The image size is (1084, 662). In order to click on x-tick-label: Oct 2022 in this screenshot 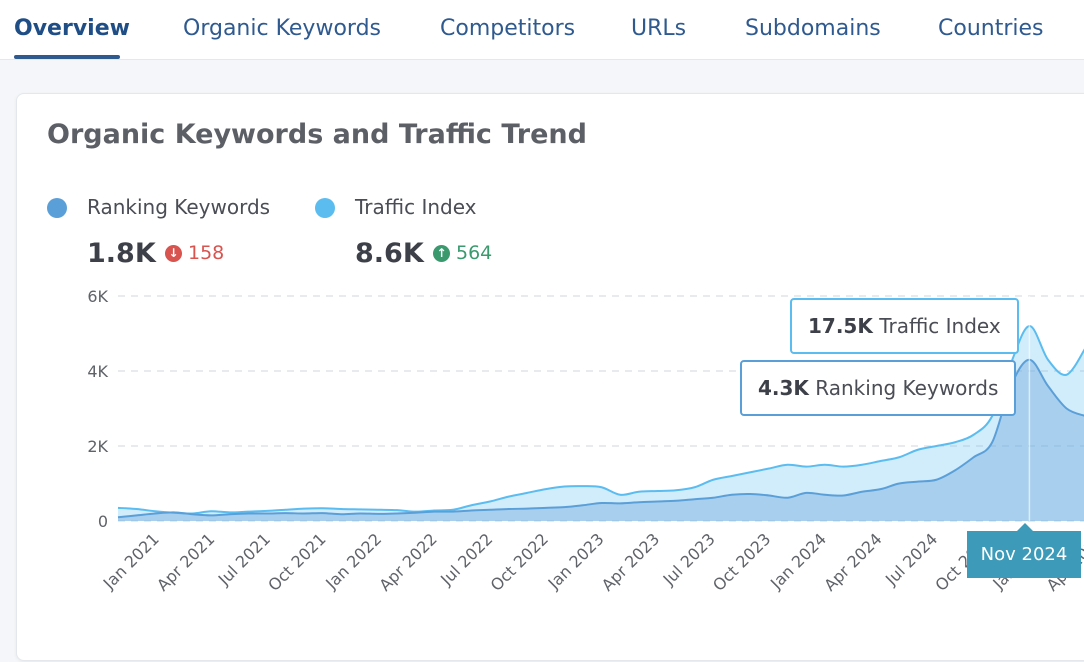, I will do `click(519, 561)`.